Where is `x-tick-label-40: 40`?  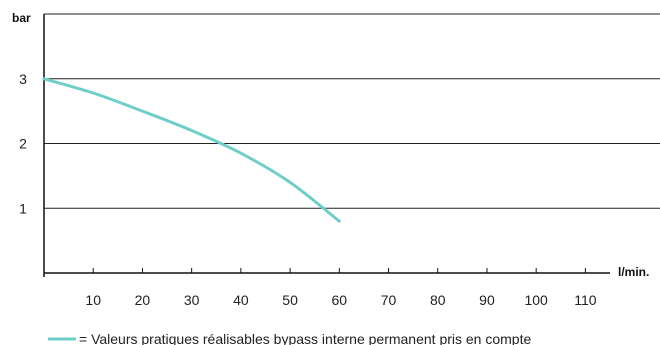
x-tick-label-40: 40 is located at coordinates (241, 300).